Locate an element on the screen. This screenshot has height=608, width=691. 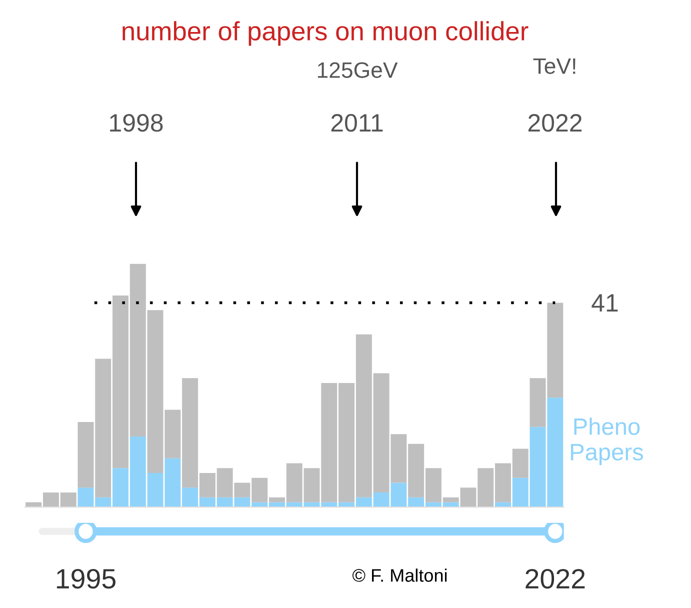
text: © F. Maltoni is located at coordinates (399, 575).